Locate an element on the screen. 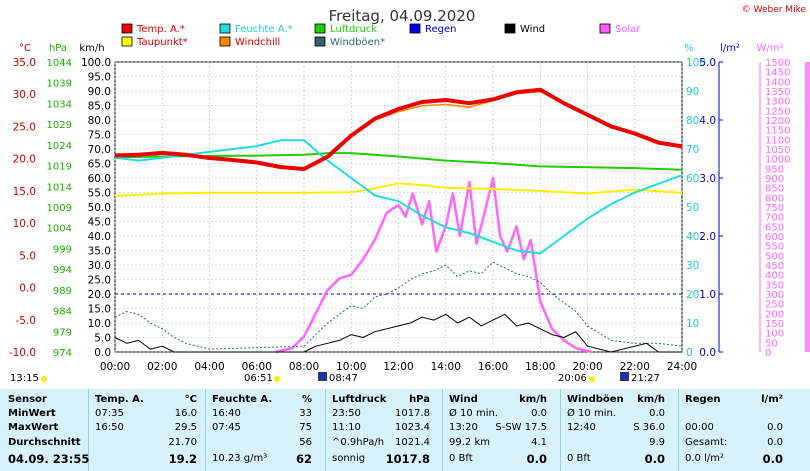 Image resolution: width=810 pixels, height=471 pixels. pressure-tick: 1024 is located at coordinates (59, 146).